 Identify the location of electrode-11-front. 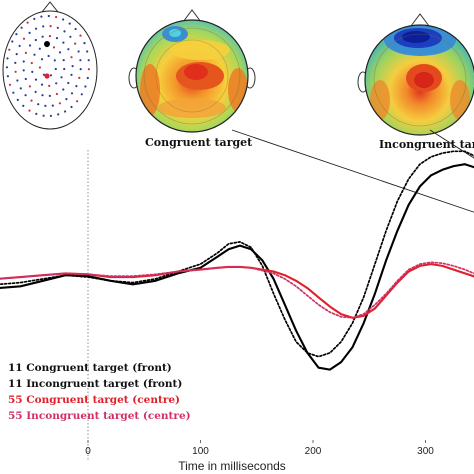
(47, 44).